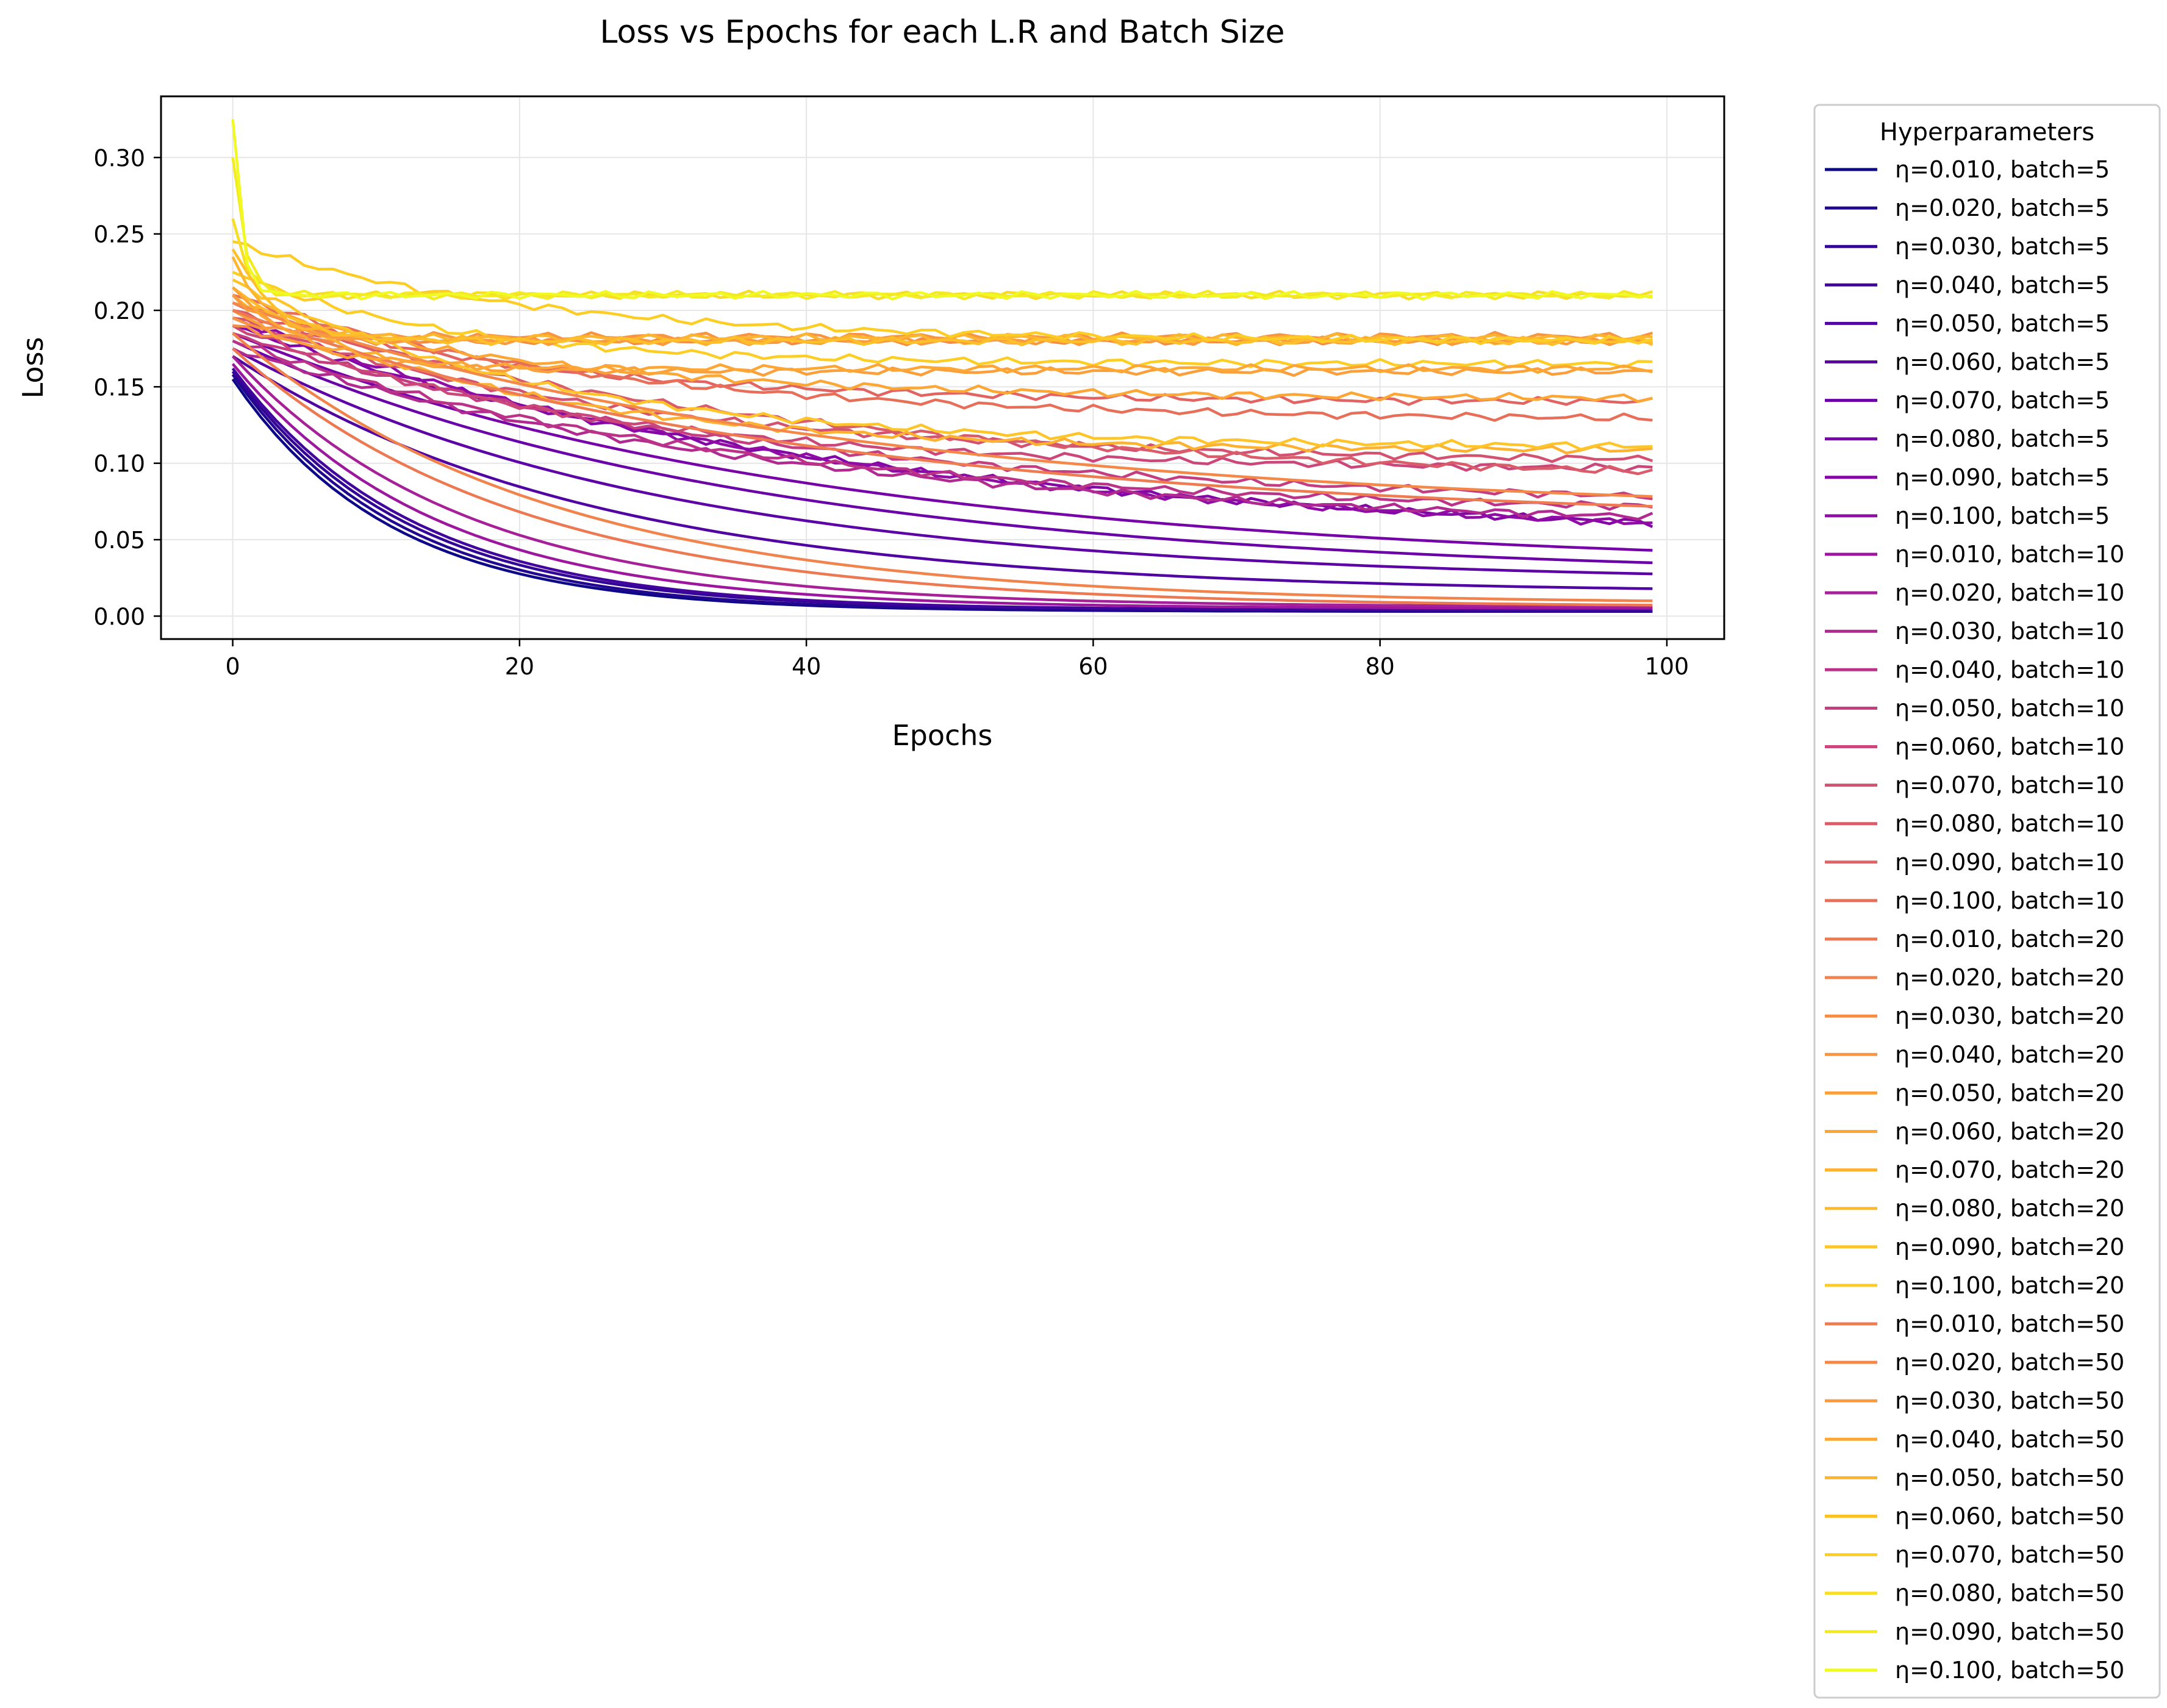 The height and width of the screenshot is (1708, 2167). I want to click on legend-title: Hyperparameters, so click(1987, 132).